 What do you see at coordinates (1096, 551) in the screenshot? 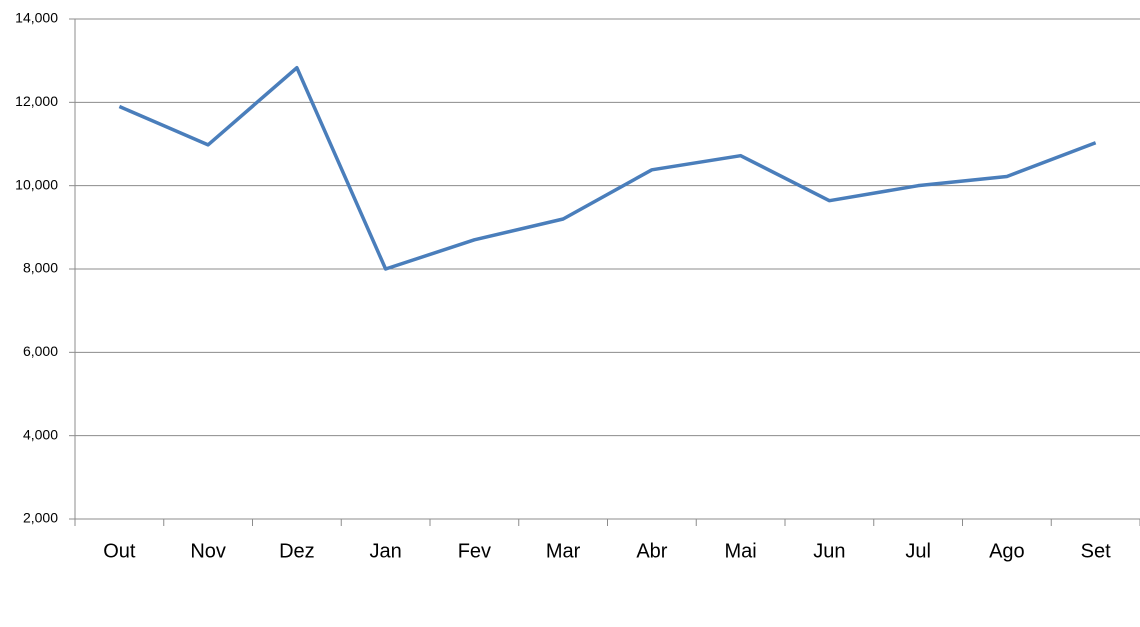
I see `x-tick-label: Set` at bounding box center [1096, 551].